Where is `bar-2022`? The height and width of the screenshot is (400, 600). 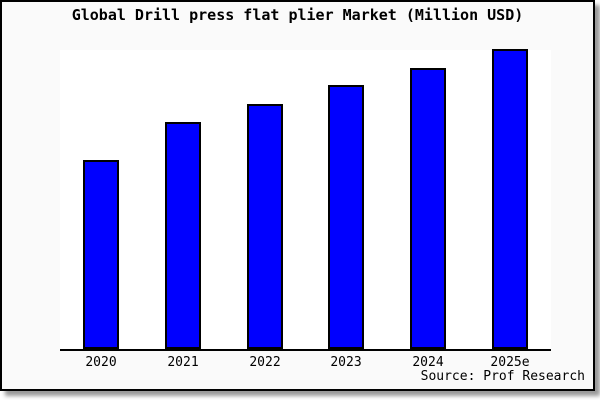 bar-2022 is located at coordinates (265, 226).